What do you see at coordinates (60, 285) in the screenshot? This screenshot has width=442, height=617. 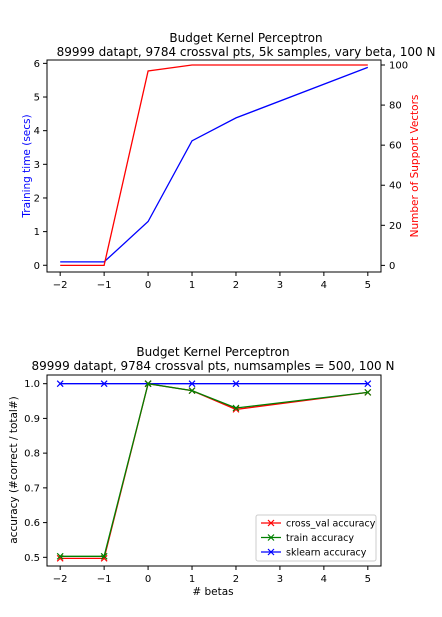 I see `chart1-x-tick-label-0: −2` at bounding box center [60, 285].